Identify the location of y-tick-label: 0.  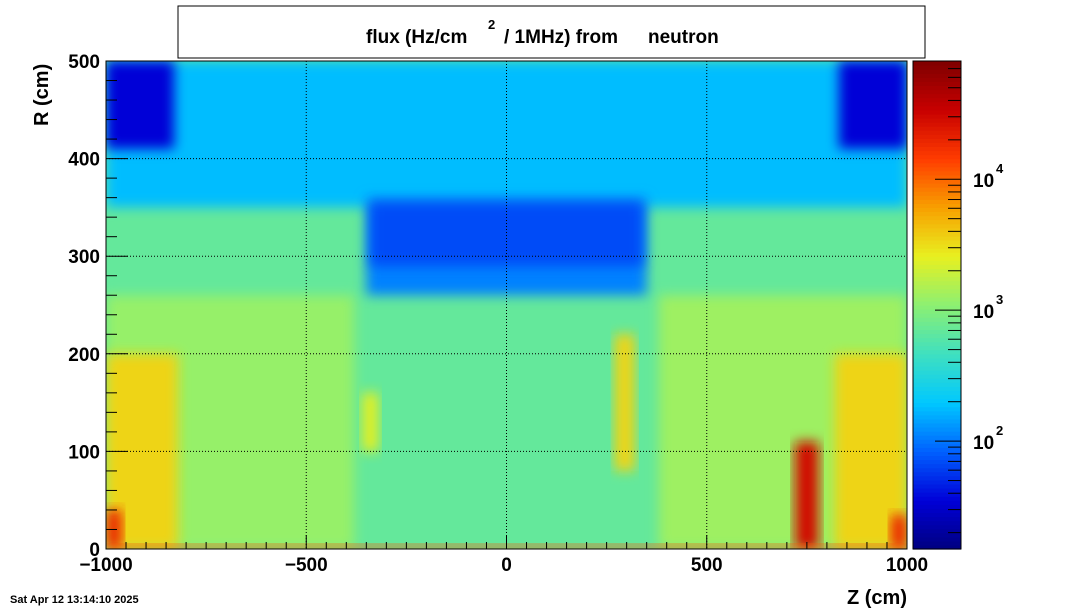
(94, 550).